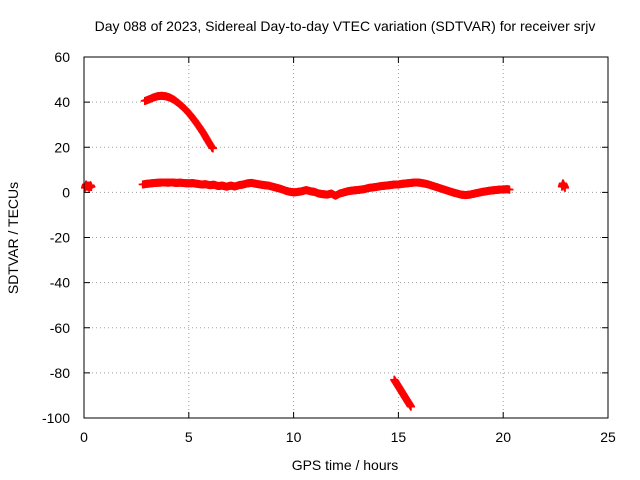  I want to click on y-tick-label: 0, so click(66, 192).